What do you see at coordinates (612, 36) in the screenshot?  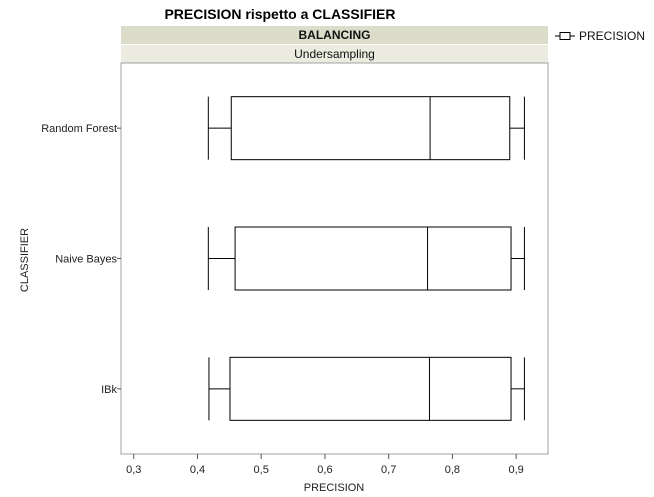 I see `legend-label: PRECISION` at bounding box center [612, 36].